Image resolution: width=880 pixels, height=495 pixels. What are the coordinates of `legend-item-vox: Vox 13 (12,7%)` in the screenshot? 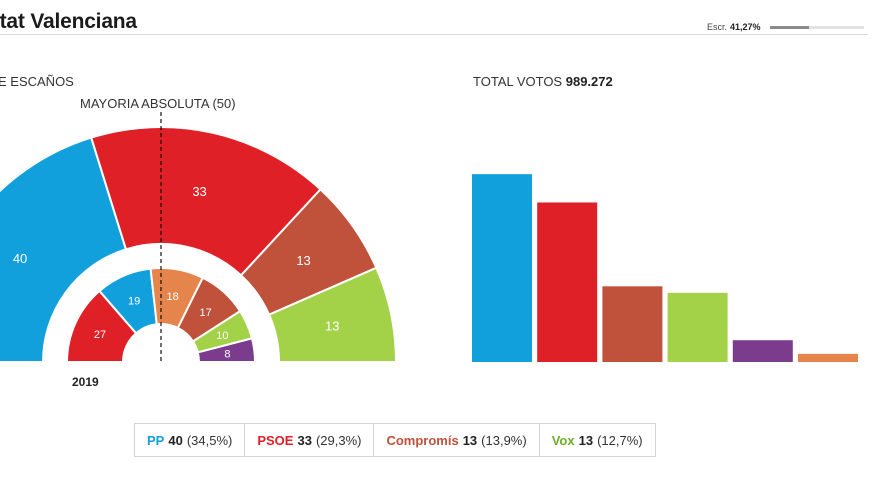 It's located at (597, 440).